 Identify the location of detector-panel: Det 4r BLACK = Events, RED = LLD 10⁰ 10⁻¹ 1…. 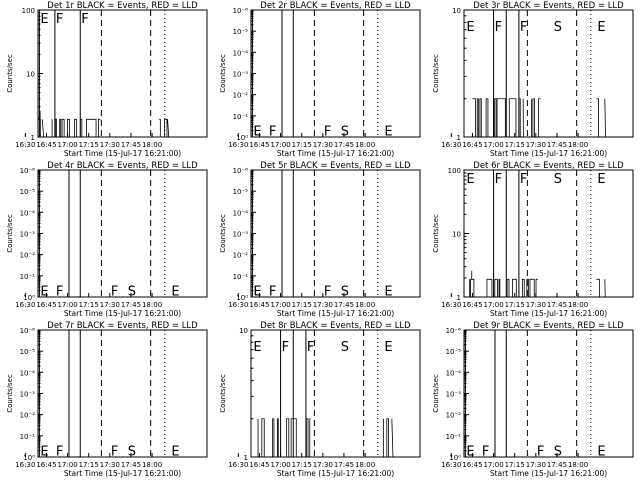
(107, 239).